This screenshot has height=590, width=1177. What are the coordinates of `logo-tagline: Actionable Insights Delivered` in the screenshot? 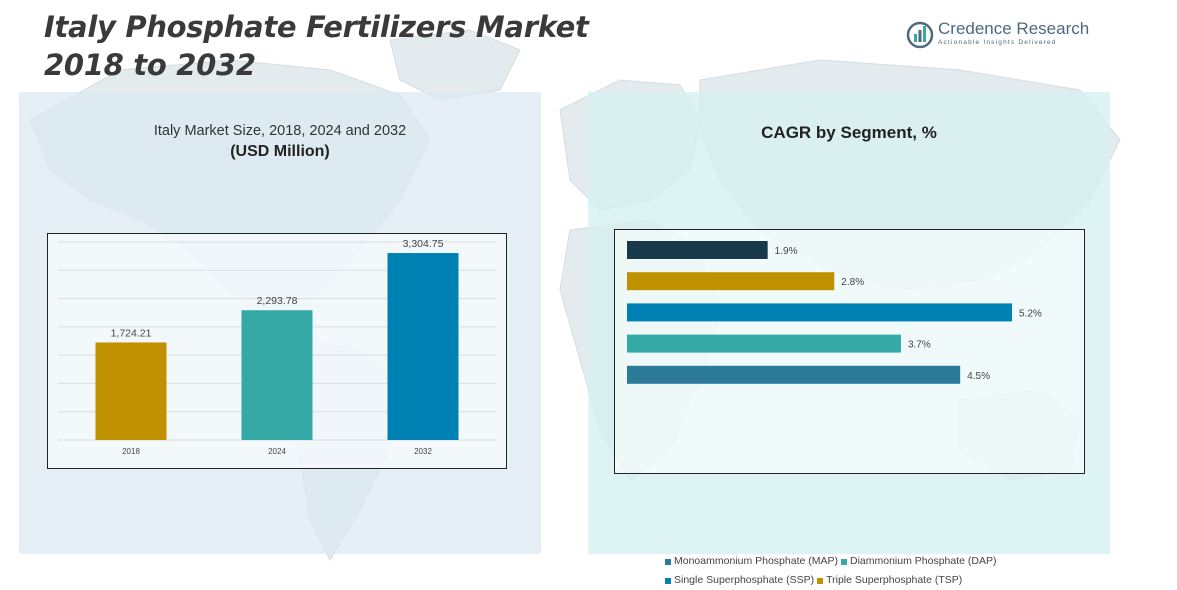 It's located at (997, 42).